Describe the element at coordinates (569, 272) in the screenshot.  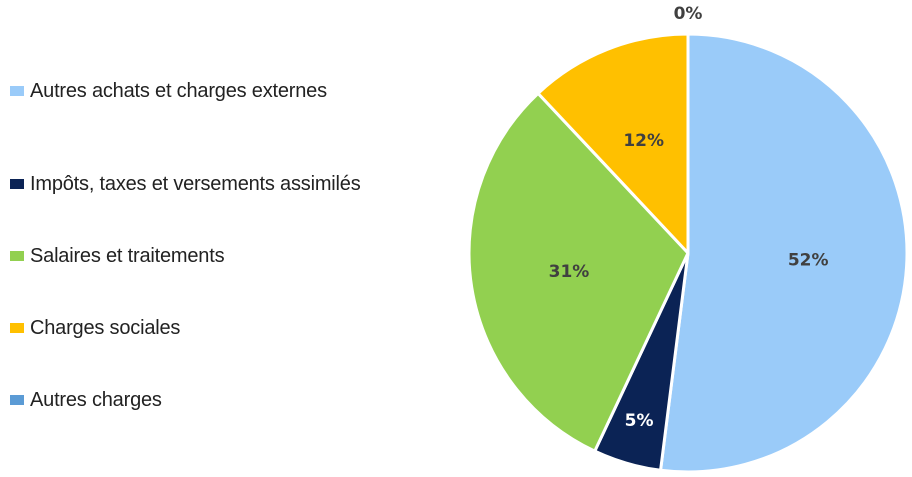
I see `data-label-salaires: 31%` at that location.